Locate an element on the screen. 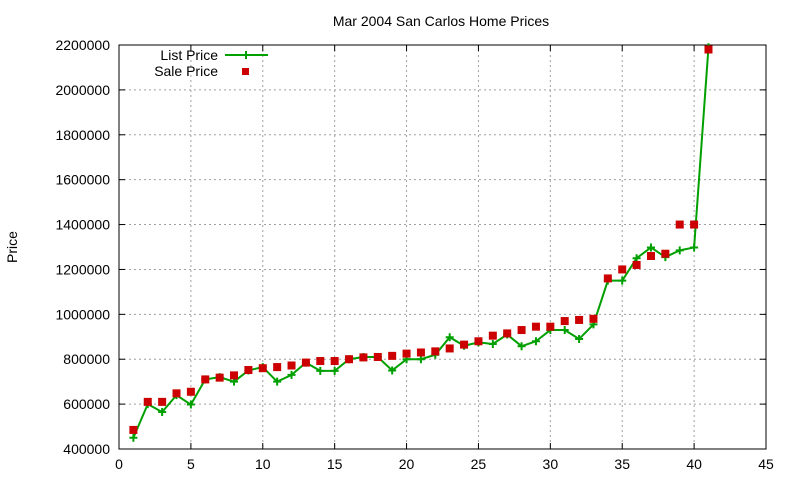  y-tick-label: 1200000 is located at coordinates (82, 269).